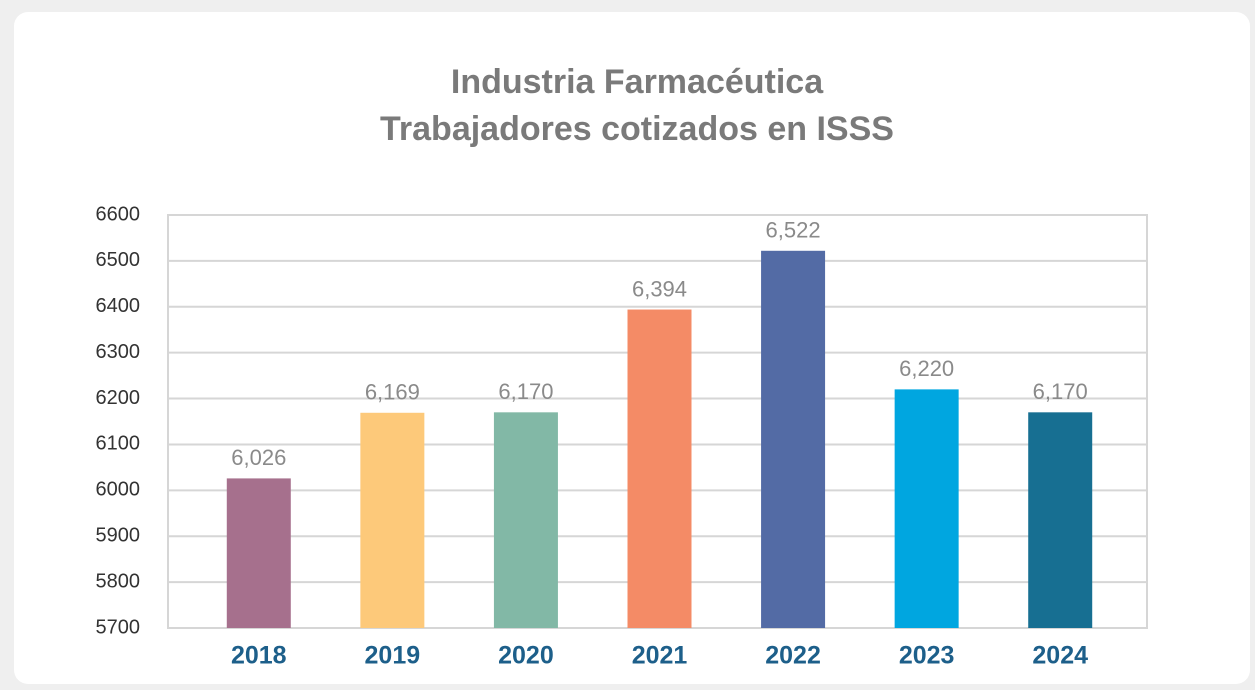 The width and height of the screenshot is (1255, 690). What do you see at coordinates (793, 656) in the screenshot?
I see `x-tick-label: 2022` at bounding box center [793, 656].